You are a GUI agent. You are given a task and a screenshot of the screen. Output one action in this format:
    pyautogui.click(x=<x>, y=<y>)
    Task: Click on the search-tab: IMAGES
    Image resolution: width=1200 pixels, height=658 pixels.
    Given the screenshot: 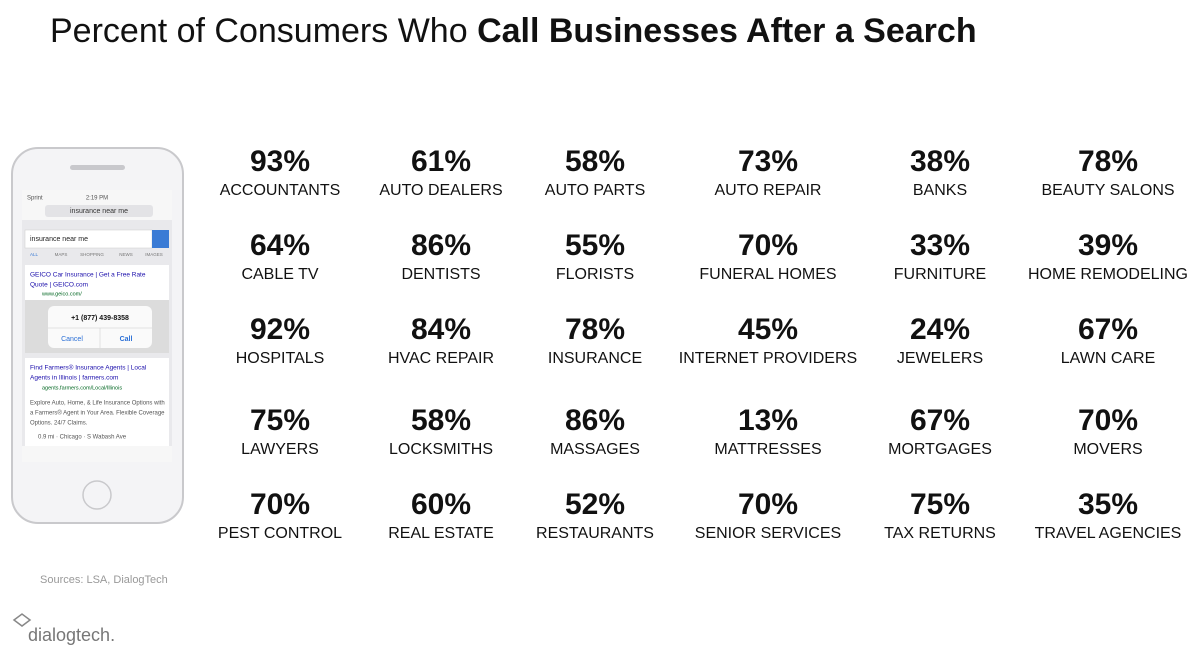 What is the action you would take?
    pyautogui.click(x=154, y=254)
    